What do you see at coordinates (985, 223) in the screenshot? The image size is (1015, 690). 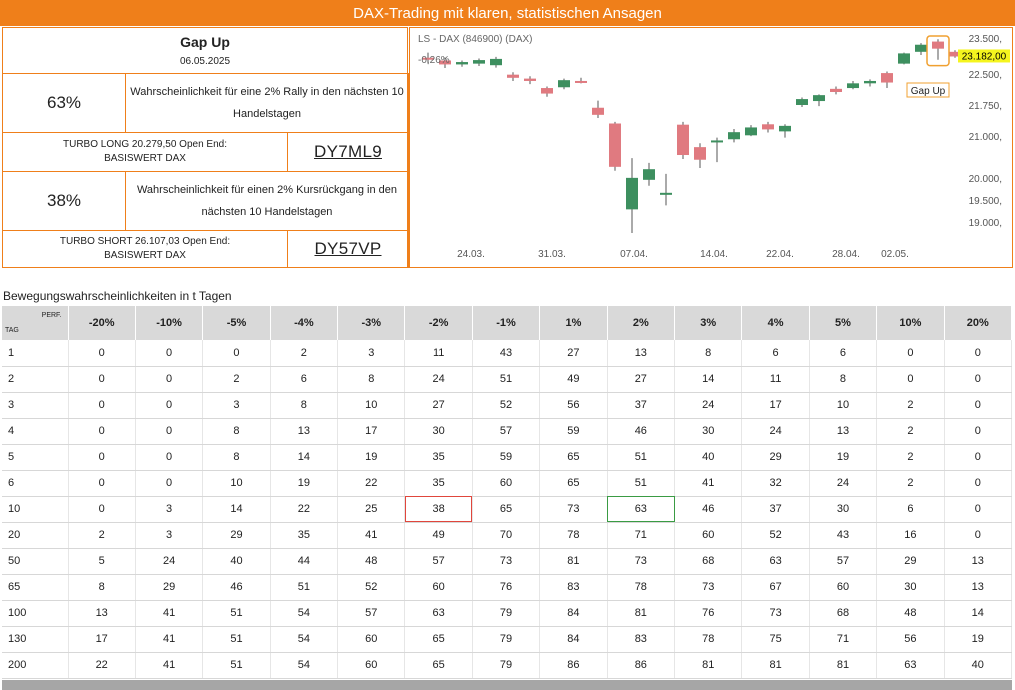 I see `y-tick-label: 19.000,` at bounding box center [985, 223].